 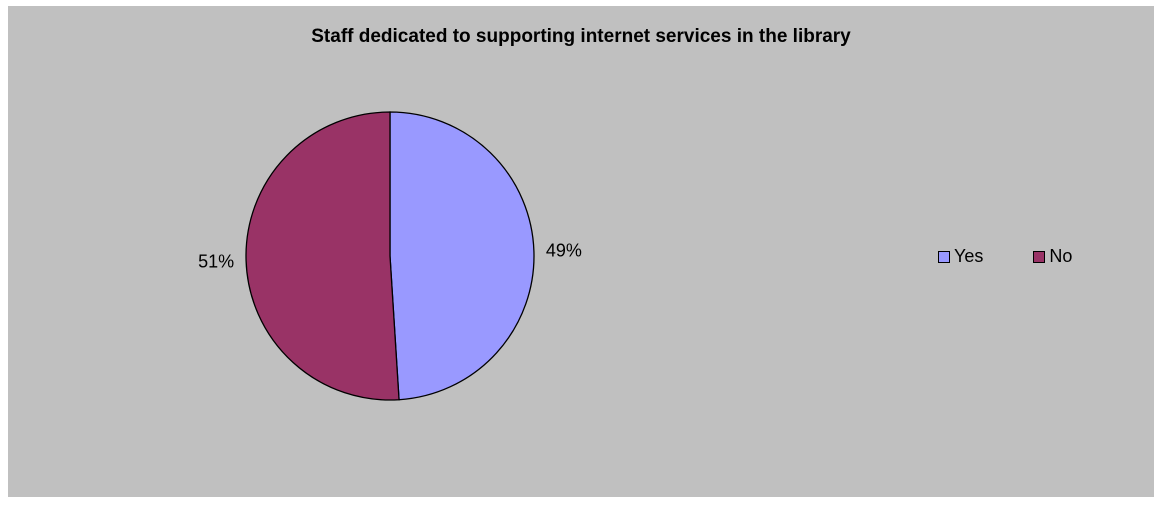 What do you see at coordinates (1005, 256) in the screenshot?
I see `legend: Yes No` at bounding box center [1005, 256].